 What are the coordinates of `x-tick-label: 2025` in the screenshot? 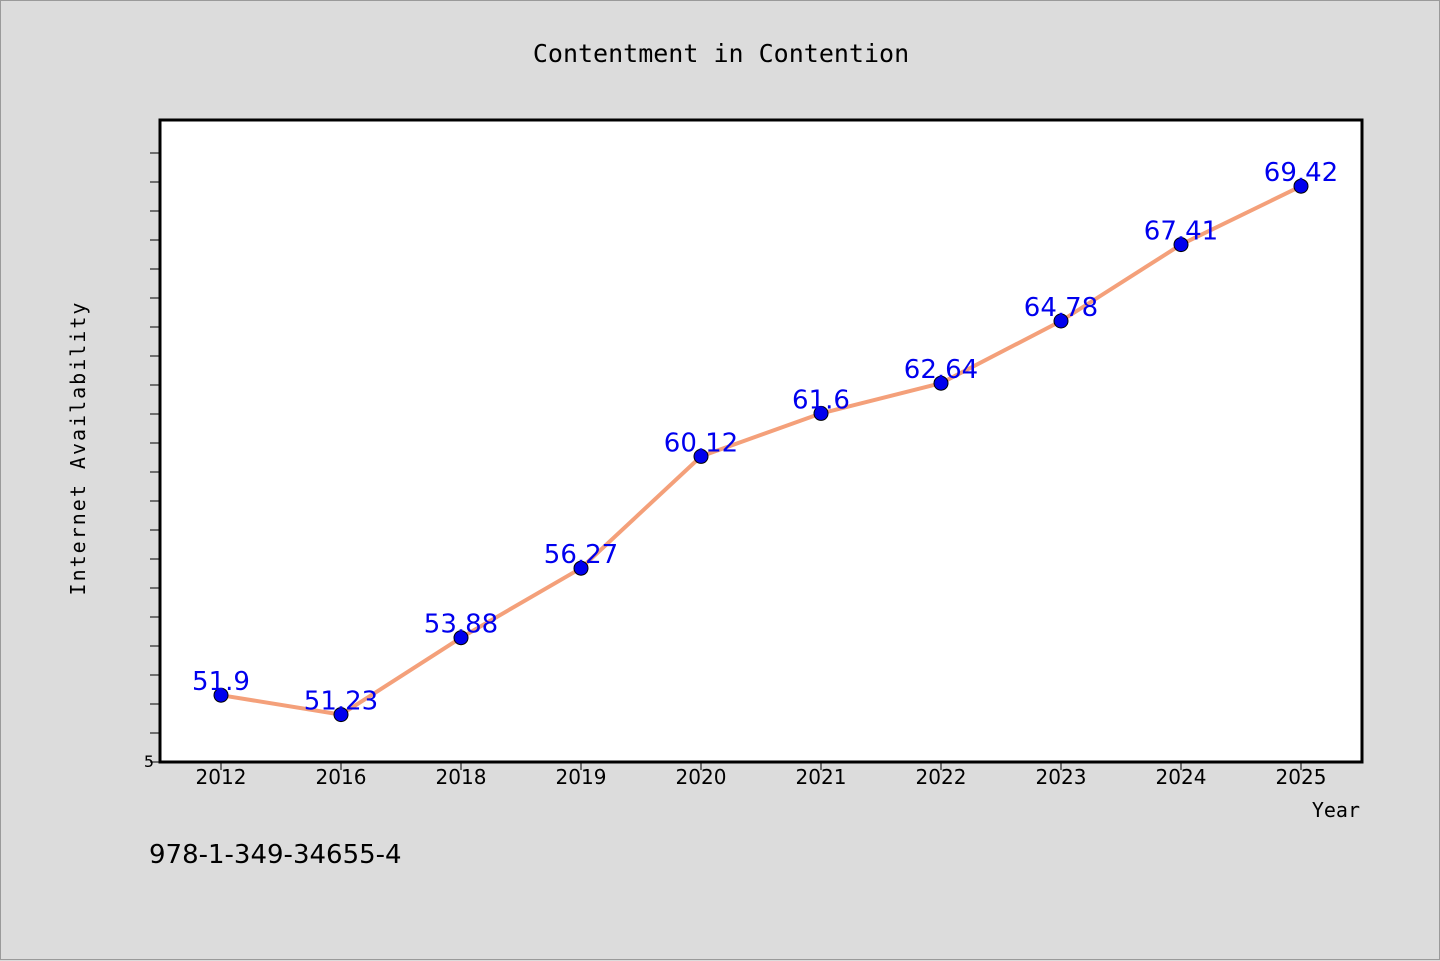 It's located at (1301, 777).